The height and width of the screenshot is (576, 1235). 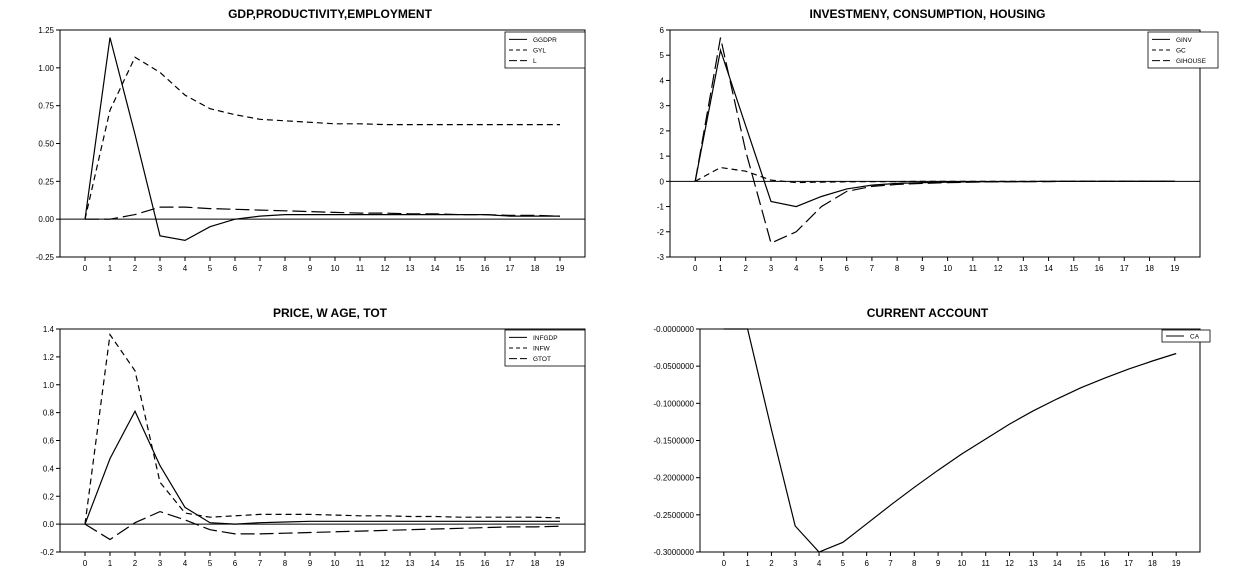 I want to click on legend-label: INFGDP, so click(x=545, y=338).